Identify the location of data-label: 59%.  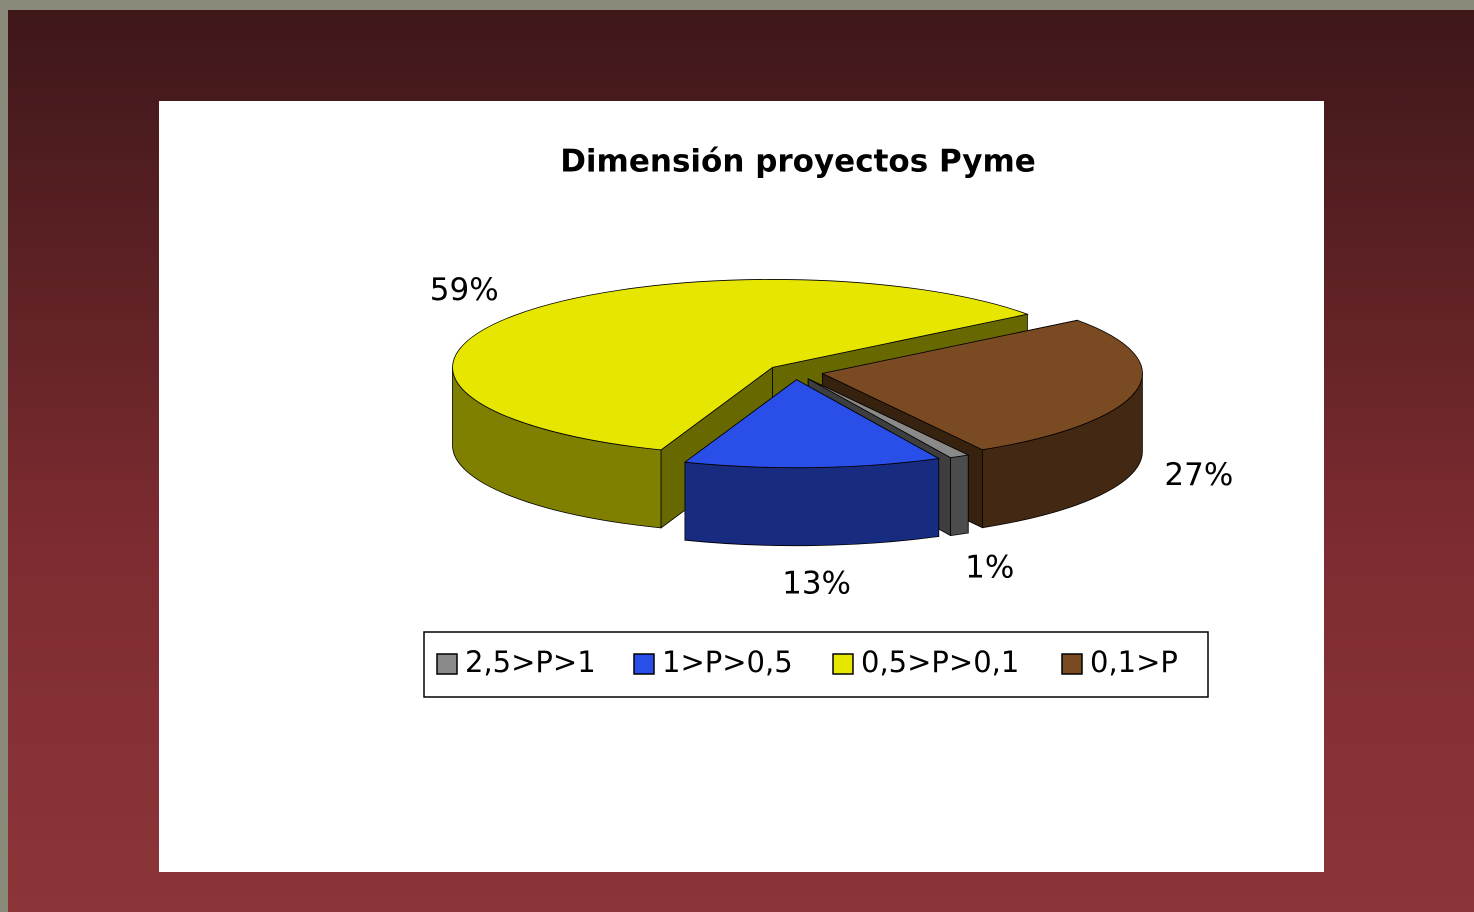
(464, 290).